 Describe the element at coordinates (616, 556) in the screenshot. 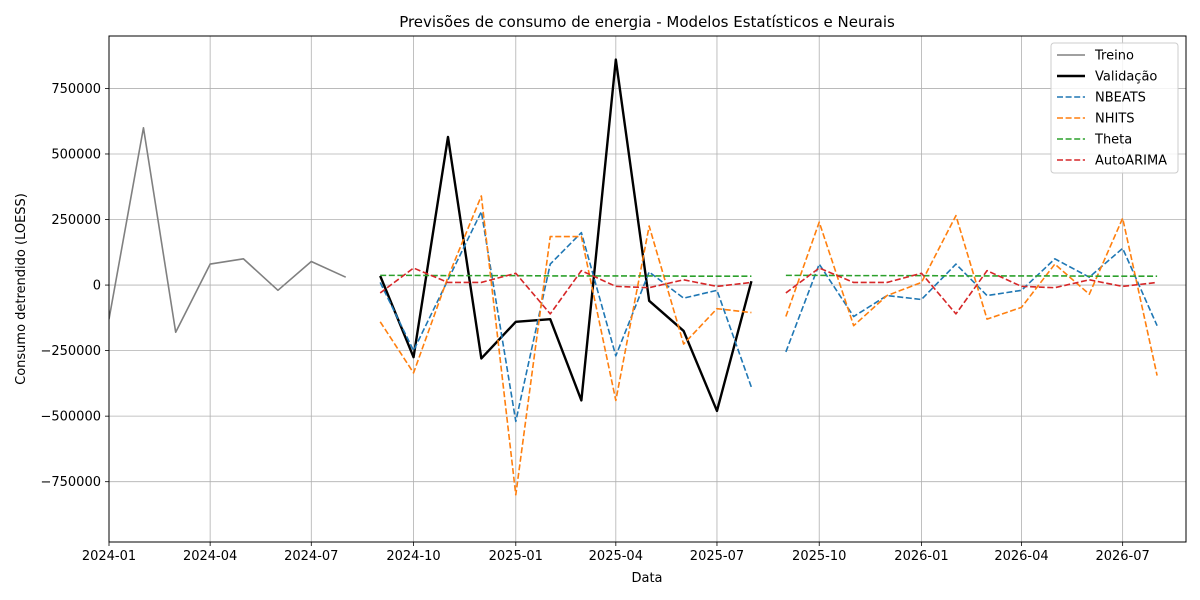

I see `x-tick-label: 2025-04` at that location.